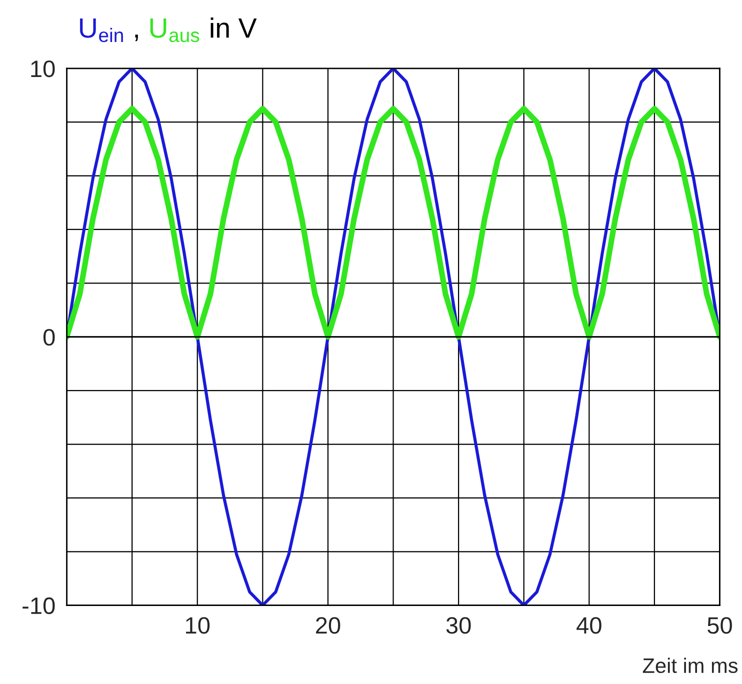 The width and height of the screenshot is (742, 684). I want to click on y-tick-label: 10, so click(43, 69).